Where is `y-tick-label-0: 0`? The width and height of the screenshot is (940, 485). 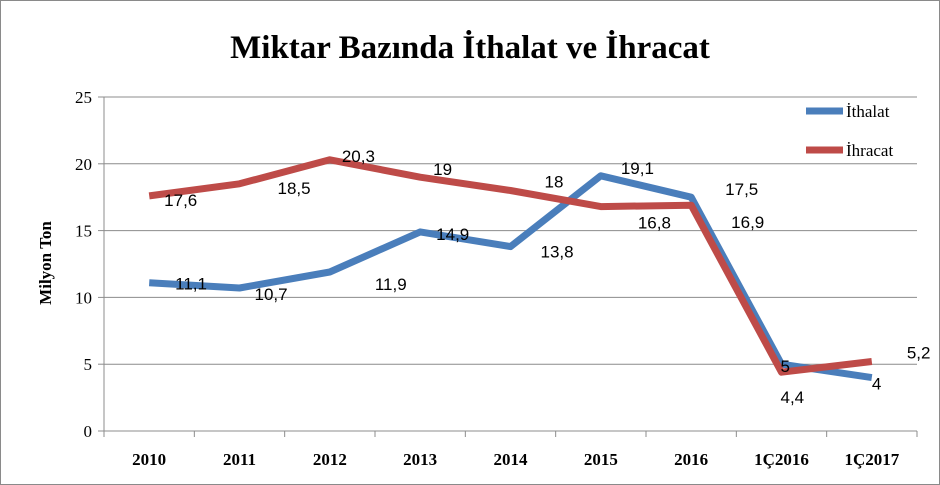
y-tick-label-0: 0 is located at coordinates (88, 431).